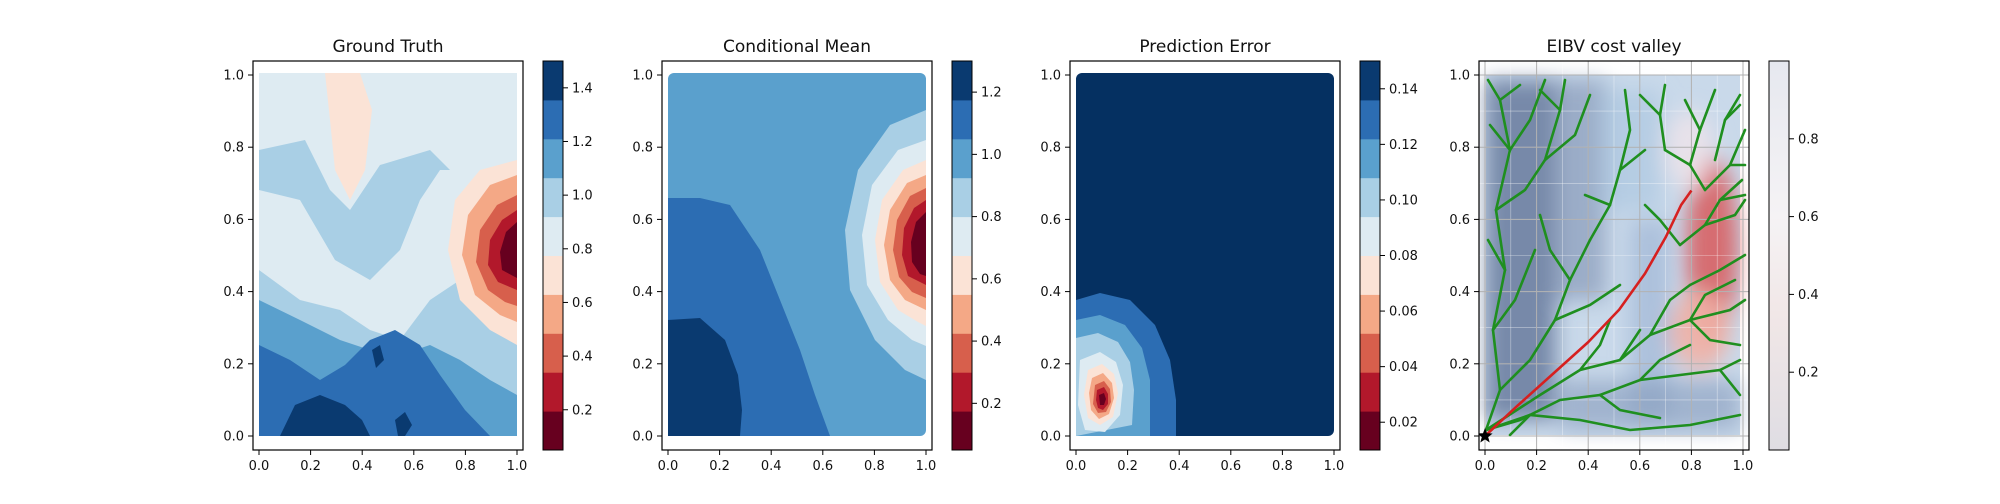 This screenshot has width=2000, height=504. I want to click on panel-title: Ground Truth, so click(387, 47).